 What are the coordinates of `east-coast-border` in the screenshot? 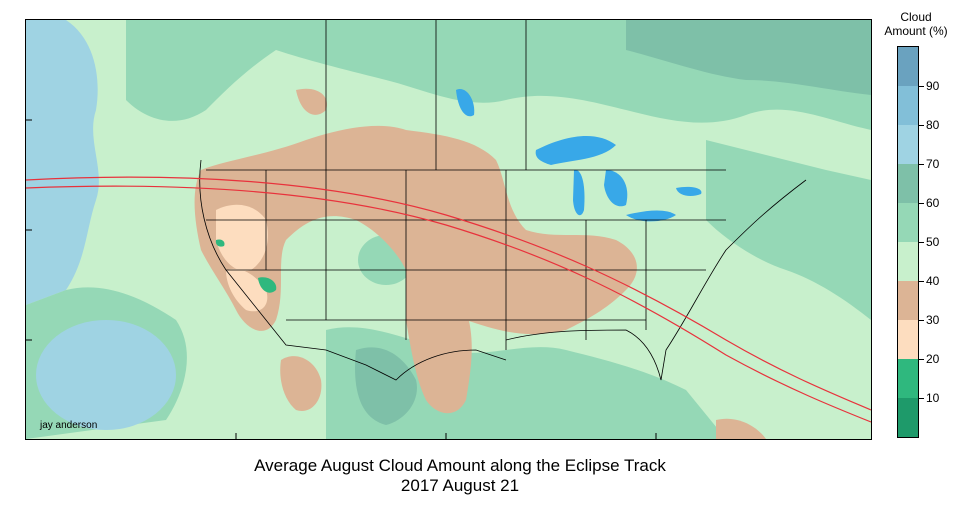 It's located at (656, 280).